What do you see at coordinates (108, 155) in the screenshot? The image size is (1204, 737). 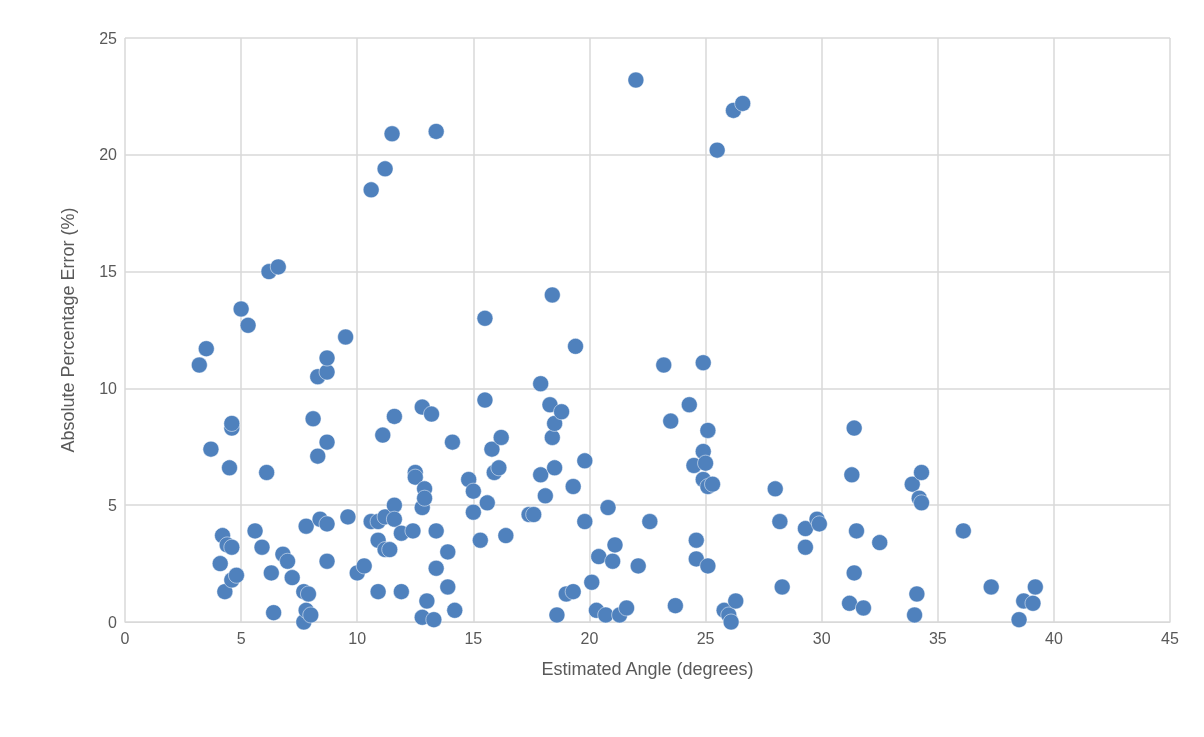 I see `y-tick-label: 20` at bounding box center [108, 155].